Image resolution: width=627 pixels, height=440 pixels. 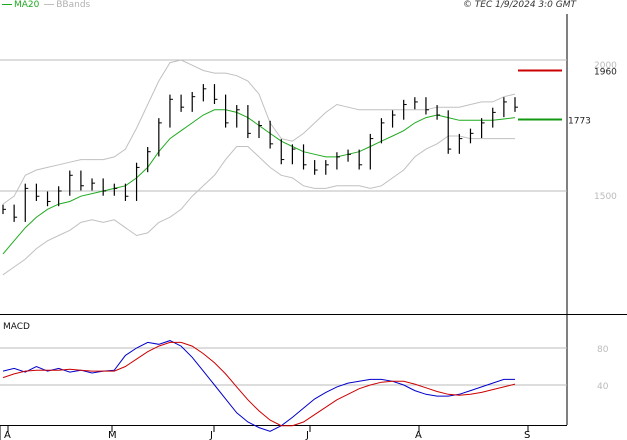 What do you see at coordinates (73, 5) in the screenshot?
I see `bbands-legend-label: BBands` at bounding box center [73, 5].